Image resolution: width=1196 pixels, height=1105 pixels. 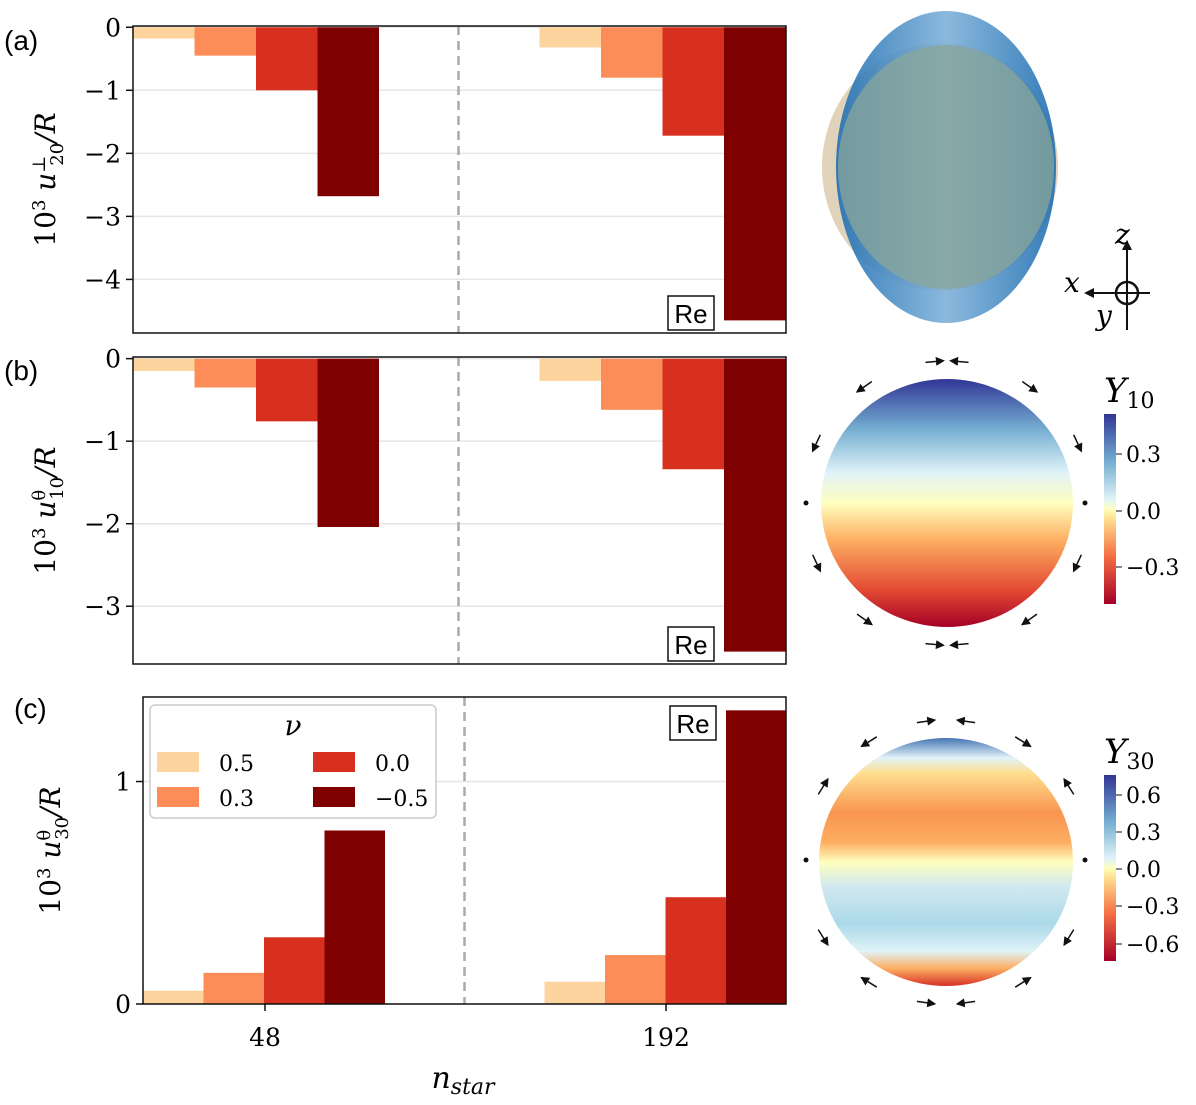 What do you see at coordinates (102, 279) in the screenshot?
I see `y-tick-label: −4` at bounding box center [102, 279].